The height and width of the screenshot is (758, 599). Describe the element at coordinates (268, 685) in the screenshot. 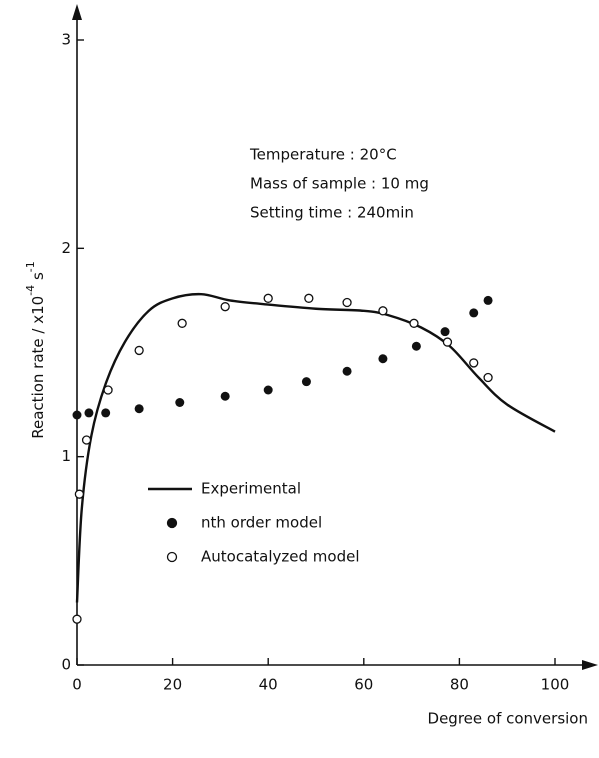

I see `x-tick-label: 40` at that location.